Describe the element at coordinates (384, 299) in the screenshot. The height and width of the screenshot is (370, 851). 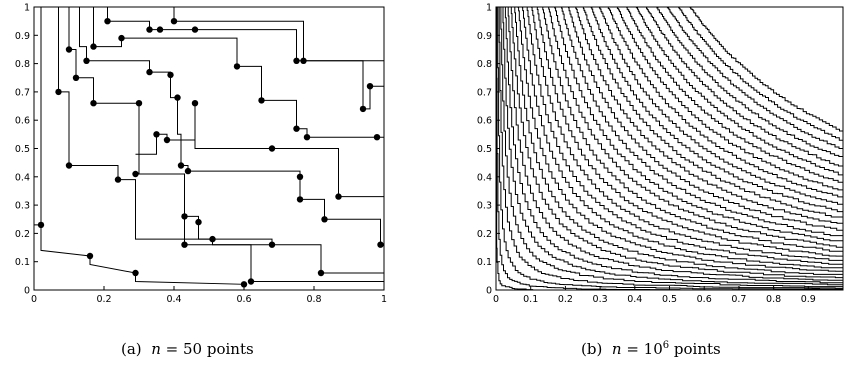
I see `x-tick-label: 1` at that location.